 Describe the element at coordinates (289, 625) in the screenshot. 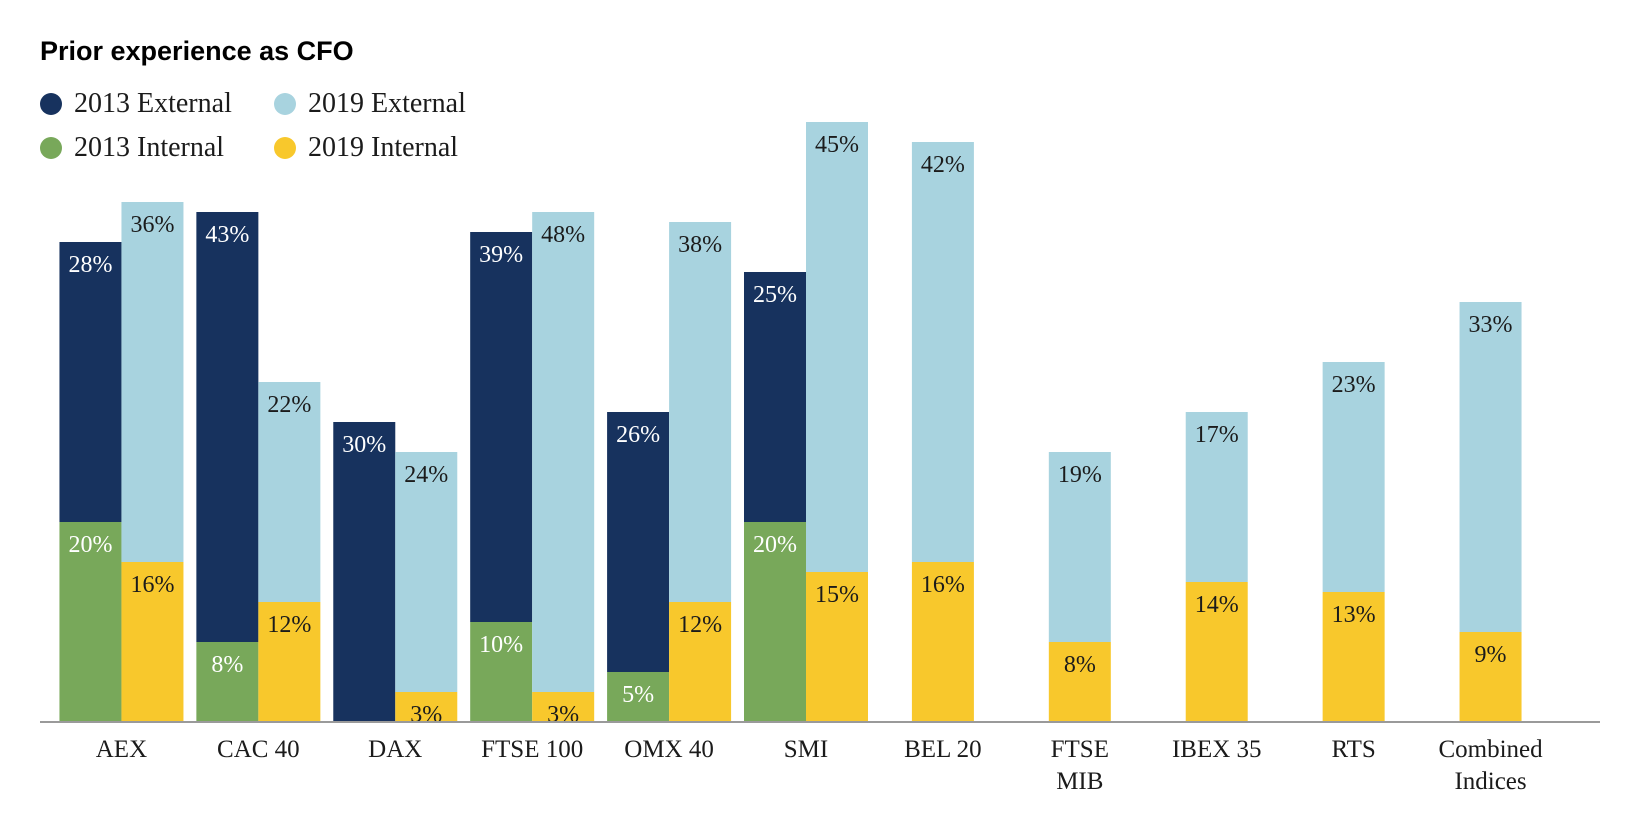

I see `data-label-2019-internal-cac-40: 12%` at that location.